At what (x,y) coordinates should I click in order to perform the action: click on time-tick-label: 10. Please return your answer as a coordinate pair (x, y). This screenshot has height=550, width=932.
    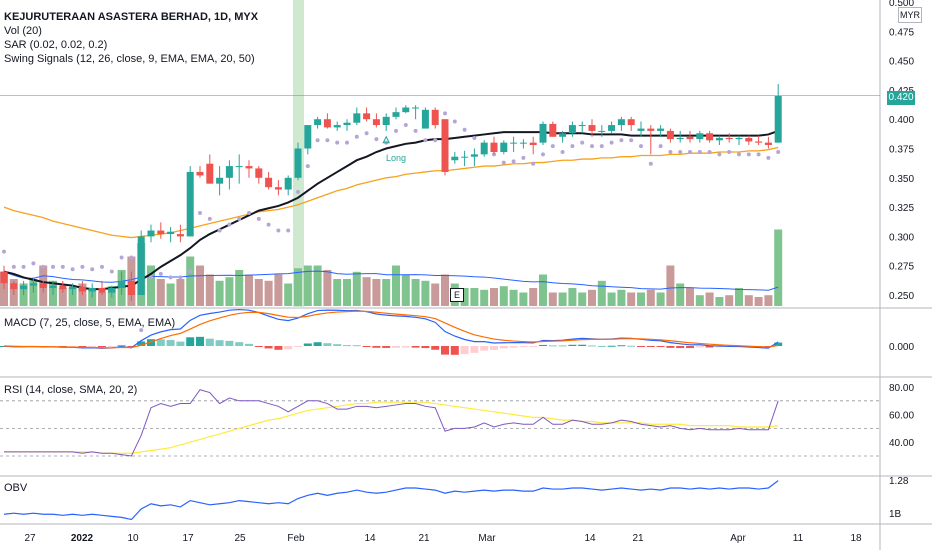
    Looking at the image, I should click on (133, 538).